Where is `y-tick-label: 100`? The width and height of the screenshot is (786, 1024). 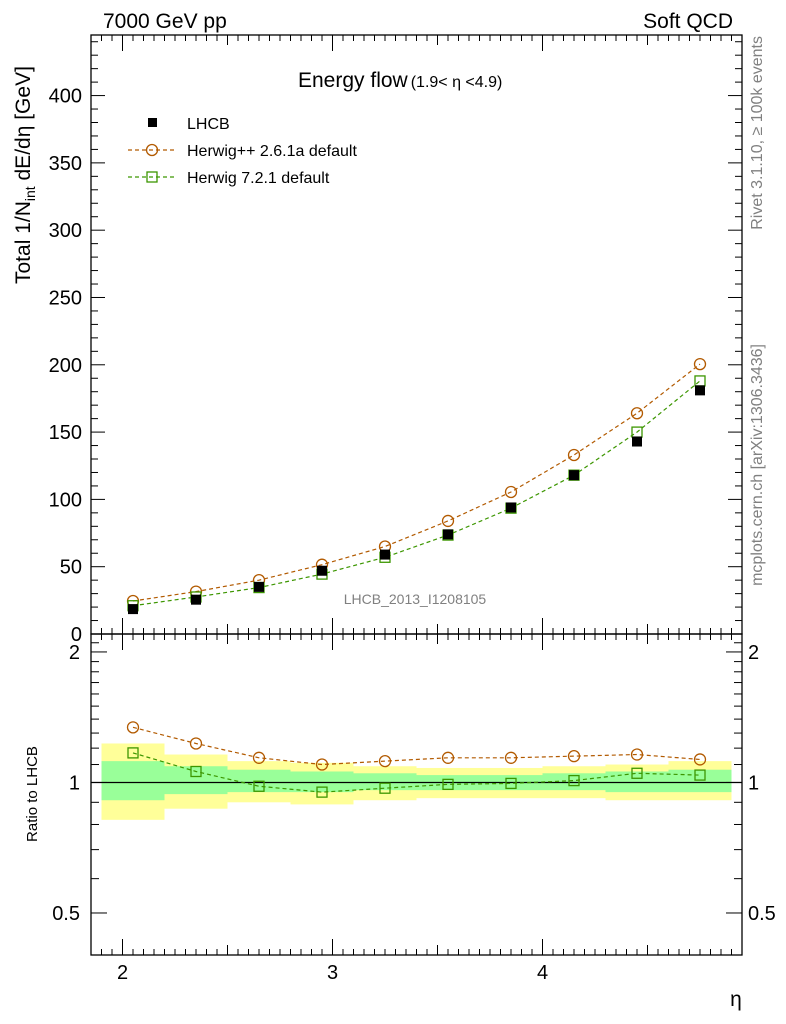 y-tick-label: 100 is located at coordinates (65, 500).